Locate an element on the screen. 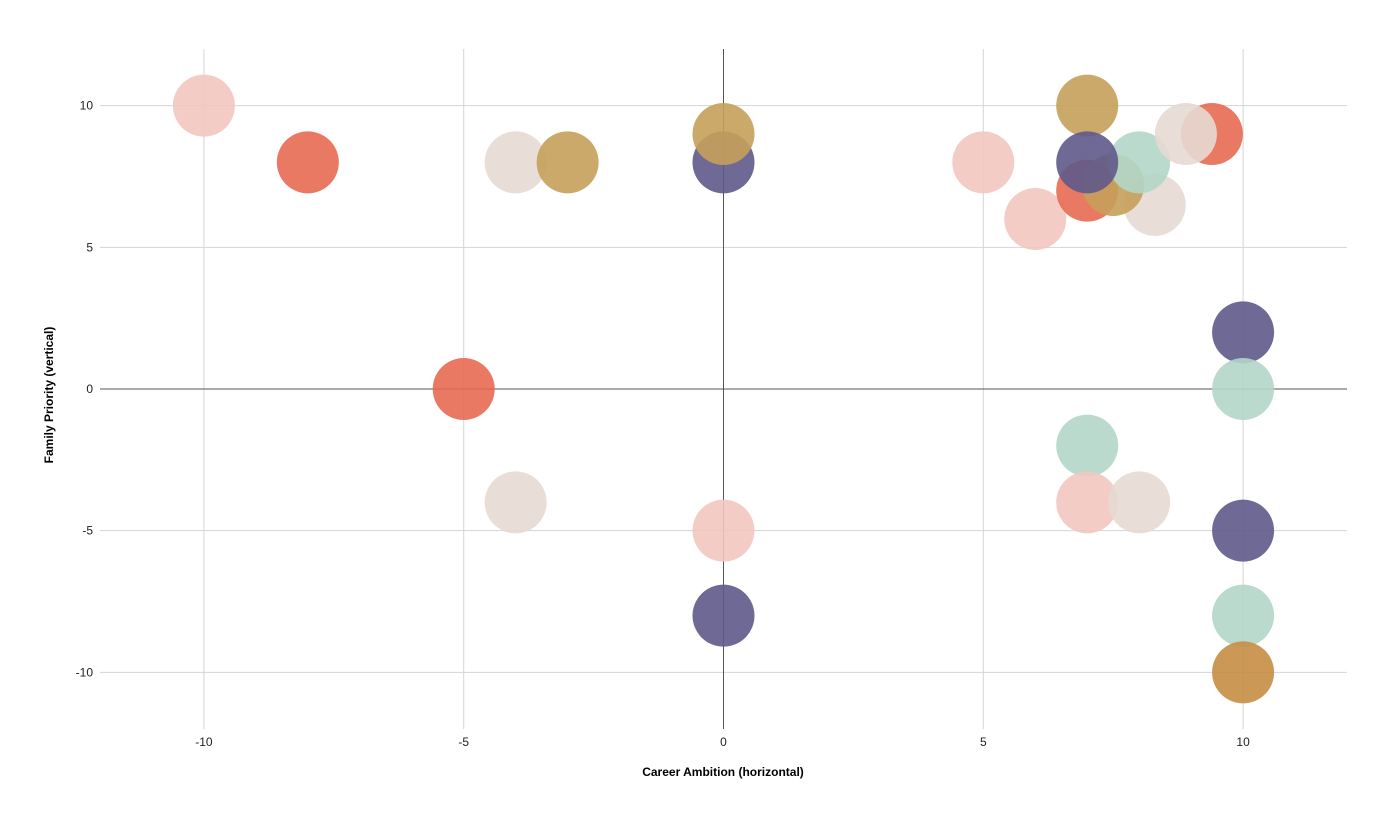  x-tick-label: -10 is located at coordinates (204, 742).